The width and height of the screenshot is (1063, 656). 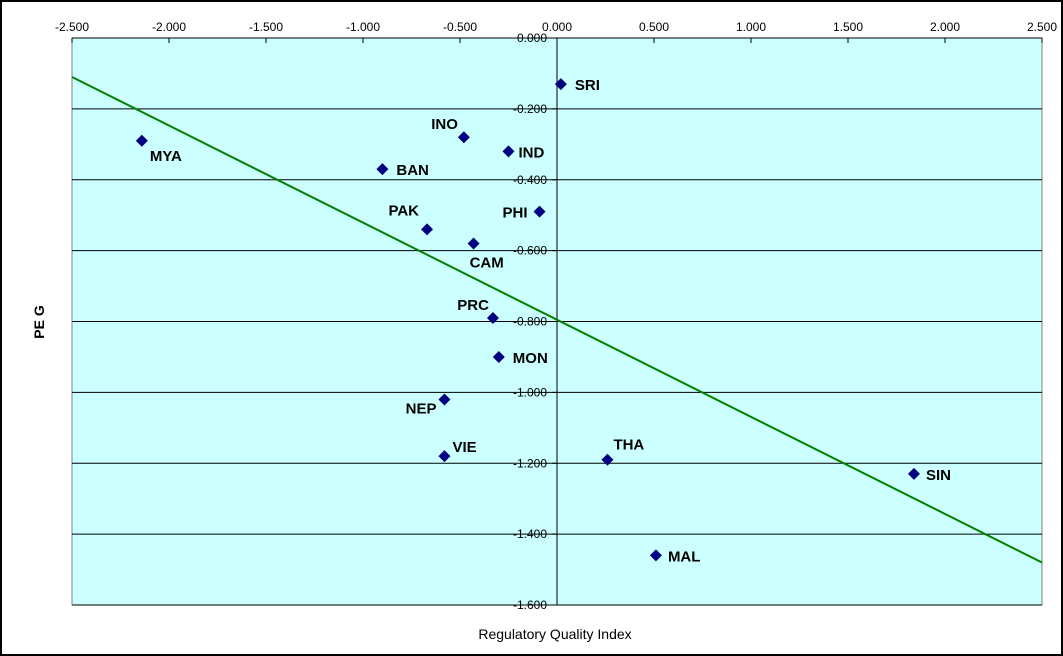 What do you see at coordinates (751, 27) in the screenshot?
I see `x-tick-label: 1.000` at bounding box center [751, 27].